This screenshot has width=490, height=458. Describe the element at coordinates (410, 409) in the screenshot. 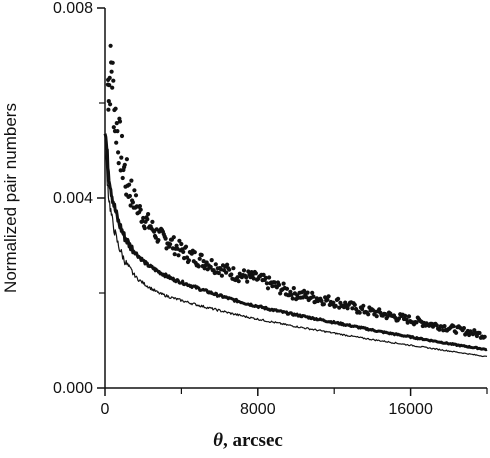

I see `x-tick-label: 16000` at that location.